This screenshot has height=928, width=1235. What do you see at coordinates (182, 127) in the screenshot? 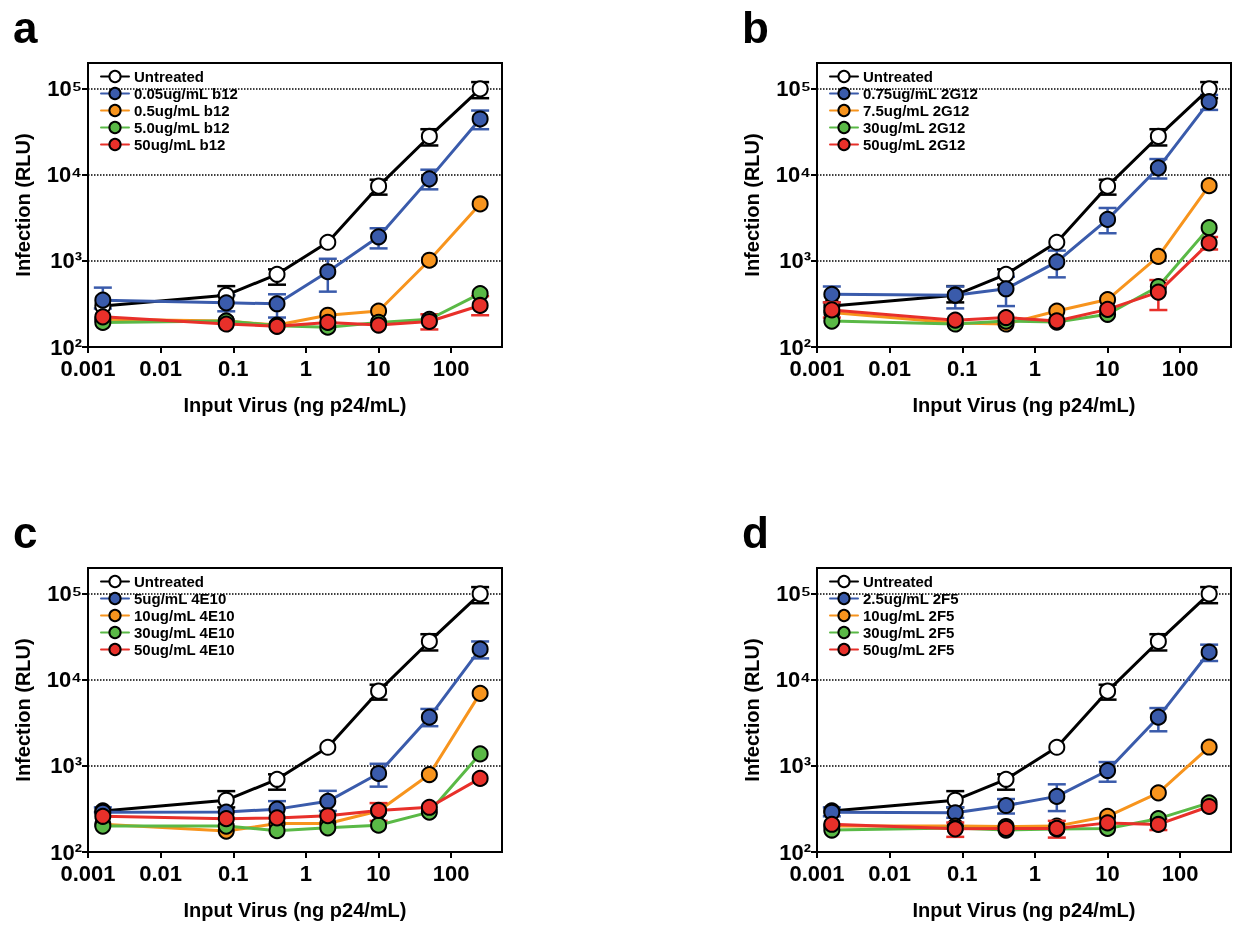
I see `legend-label: 5.0ug/mL b12` at bounding box center [182, 127].